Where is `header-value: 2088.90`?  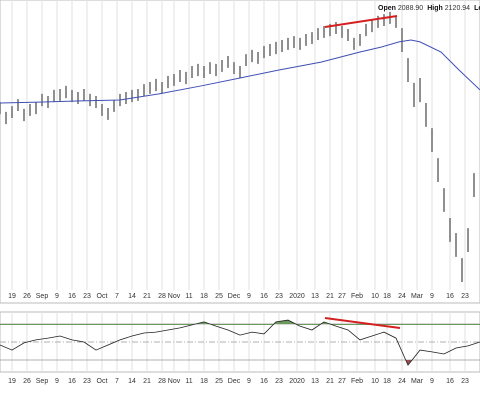 header-value: 2088.90 is located at coordinates (410, 8).